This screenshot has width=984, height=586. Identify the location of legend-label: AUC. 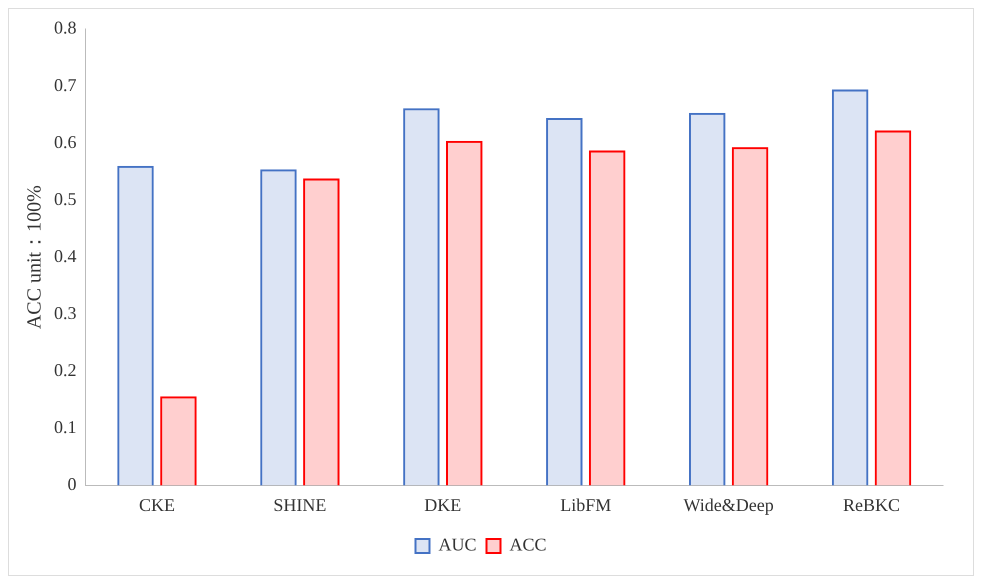
(457, 544).